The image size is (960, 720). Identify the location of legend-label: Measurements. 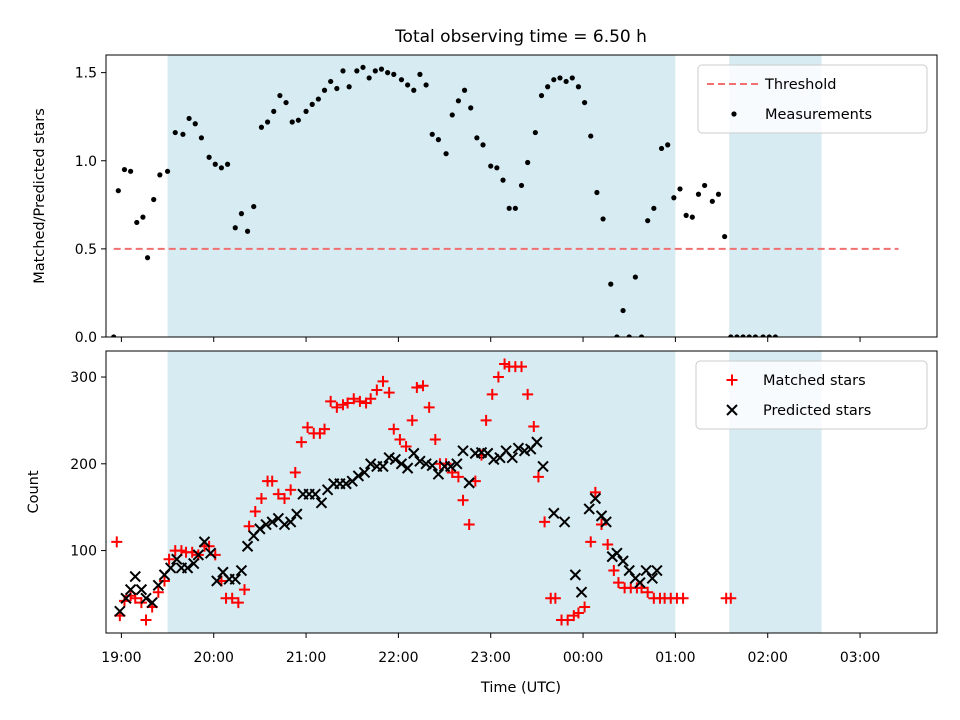
(818, 115).